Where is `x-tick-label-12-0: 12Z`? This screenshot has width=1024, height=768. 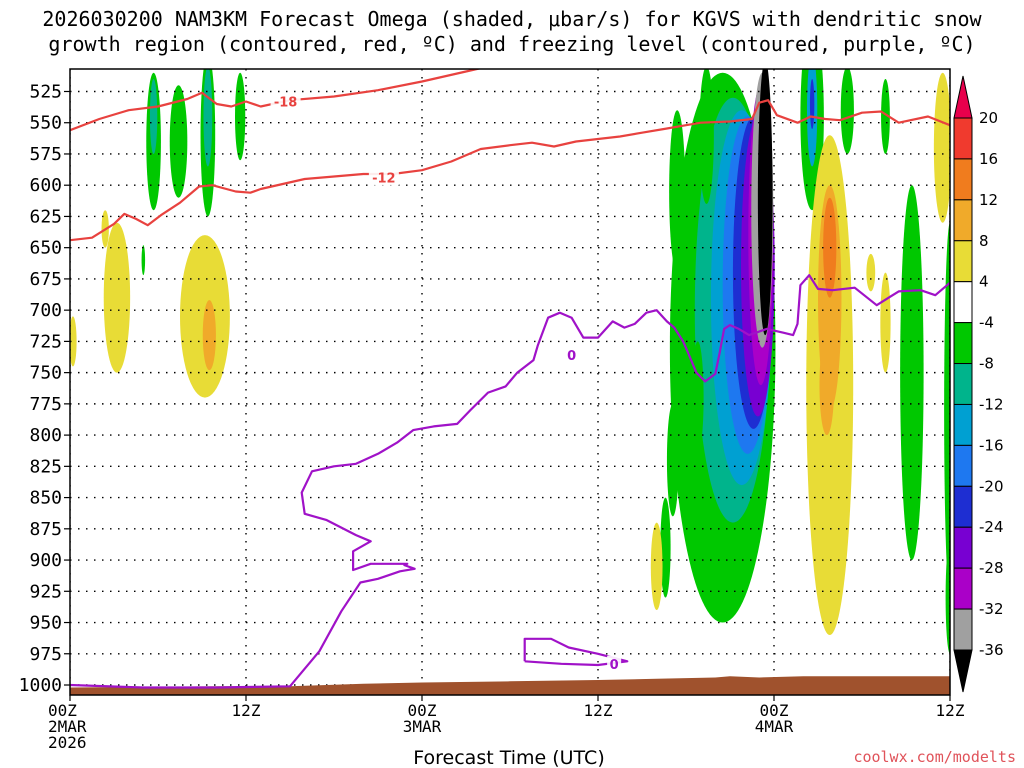 x-tick-label-12-0: 12Z is located at coordinates (246, 710).